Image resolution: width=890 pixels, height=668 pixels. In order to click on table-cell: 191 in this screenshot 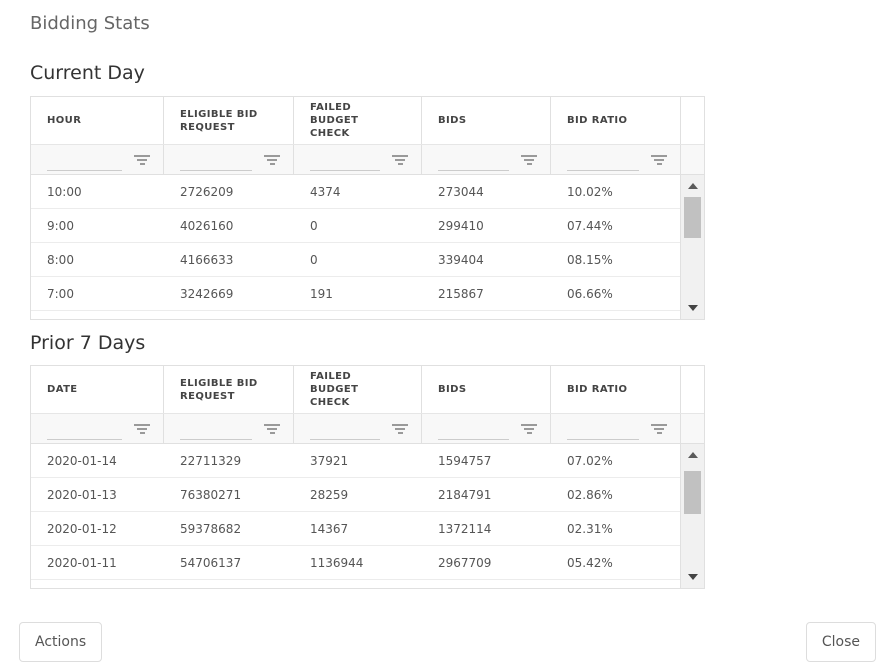, I will do `click(321, 293)`.